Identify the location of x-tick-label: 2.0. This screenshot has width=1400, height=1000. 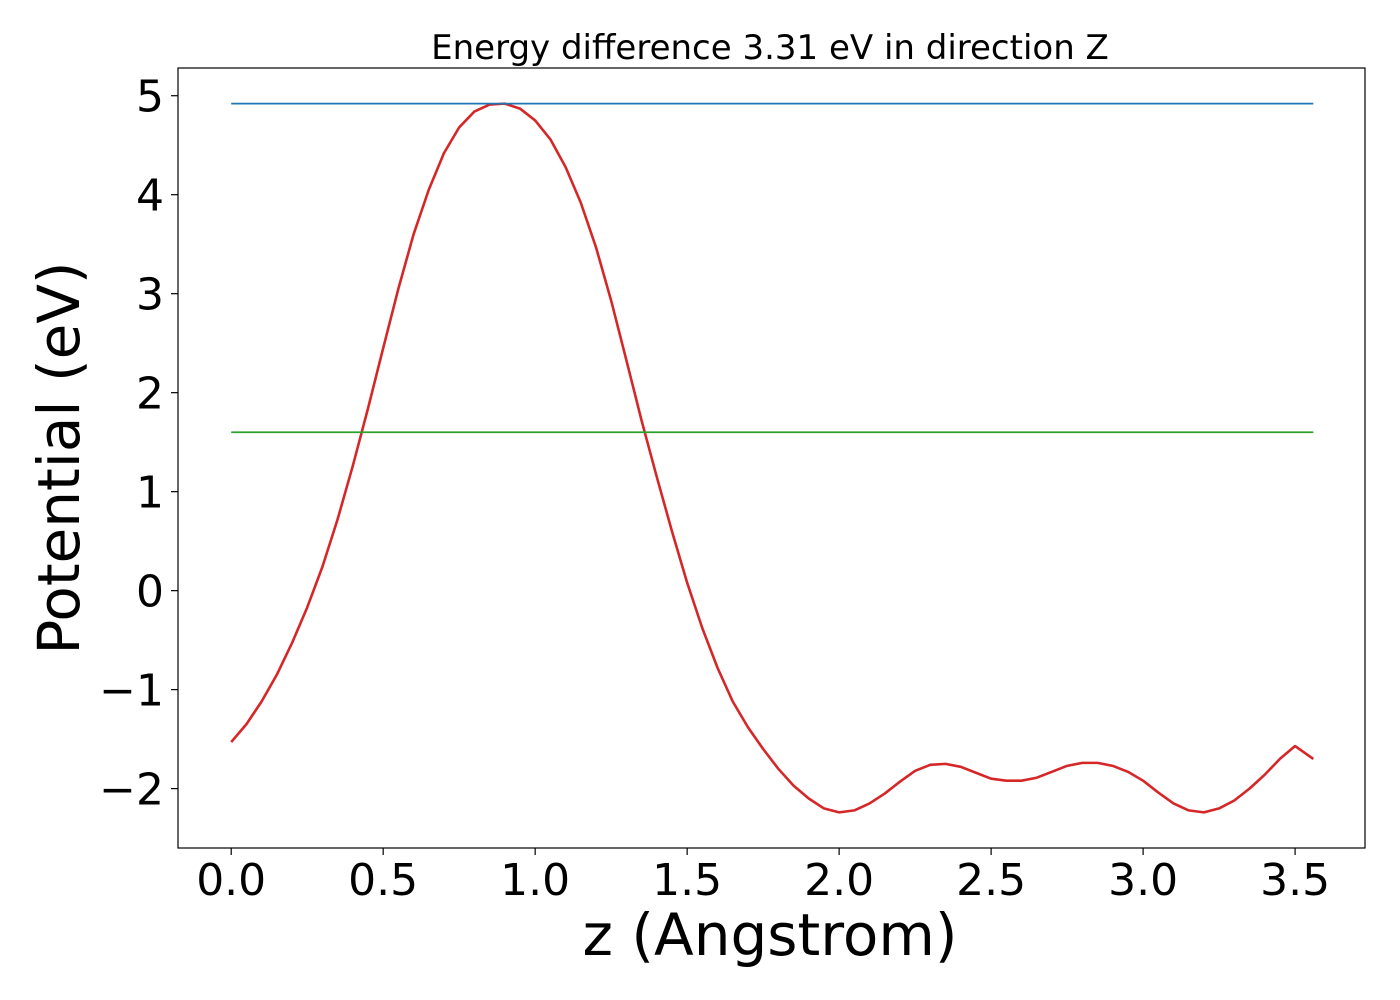
(839, 880).